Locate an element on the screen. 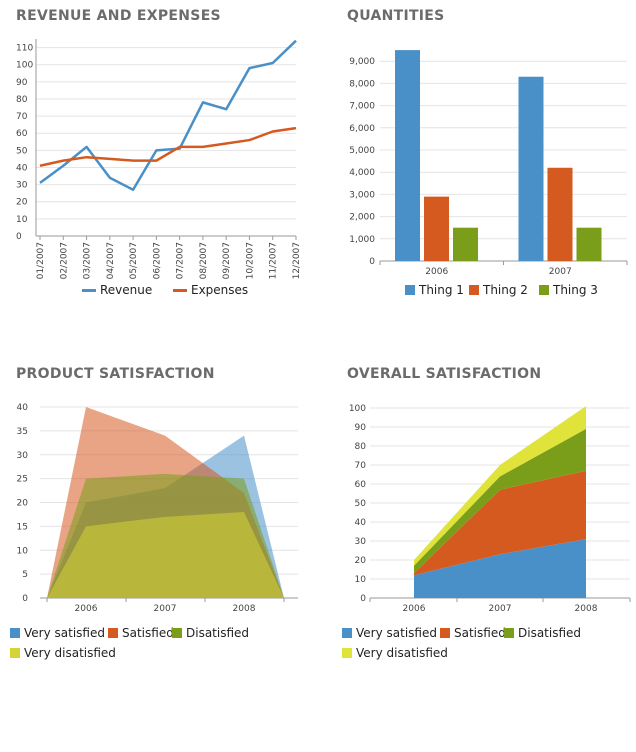 The height and width of the screenshot is (752, 636). x-tick-label: 06/2007 is located at coordinates (157, 260).